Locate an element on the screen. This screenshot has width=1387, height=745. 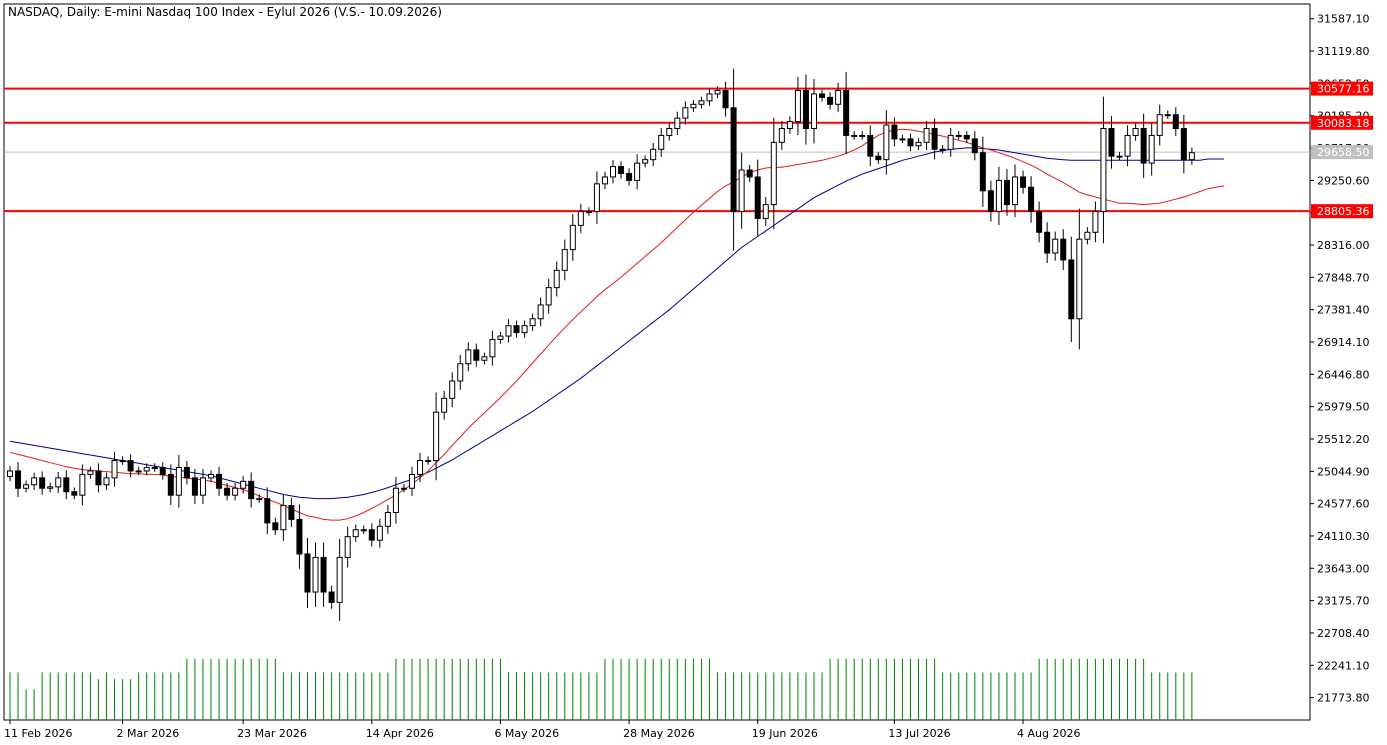
y-tick-label: 24110.30 is located at coordinates (1343, 536).